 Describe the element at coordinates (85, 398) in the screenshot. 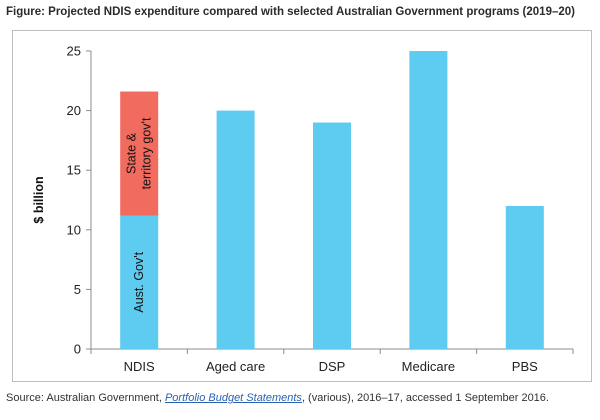

I see `source-prefix: Source: Australian Government,` at that location.